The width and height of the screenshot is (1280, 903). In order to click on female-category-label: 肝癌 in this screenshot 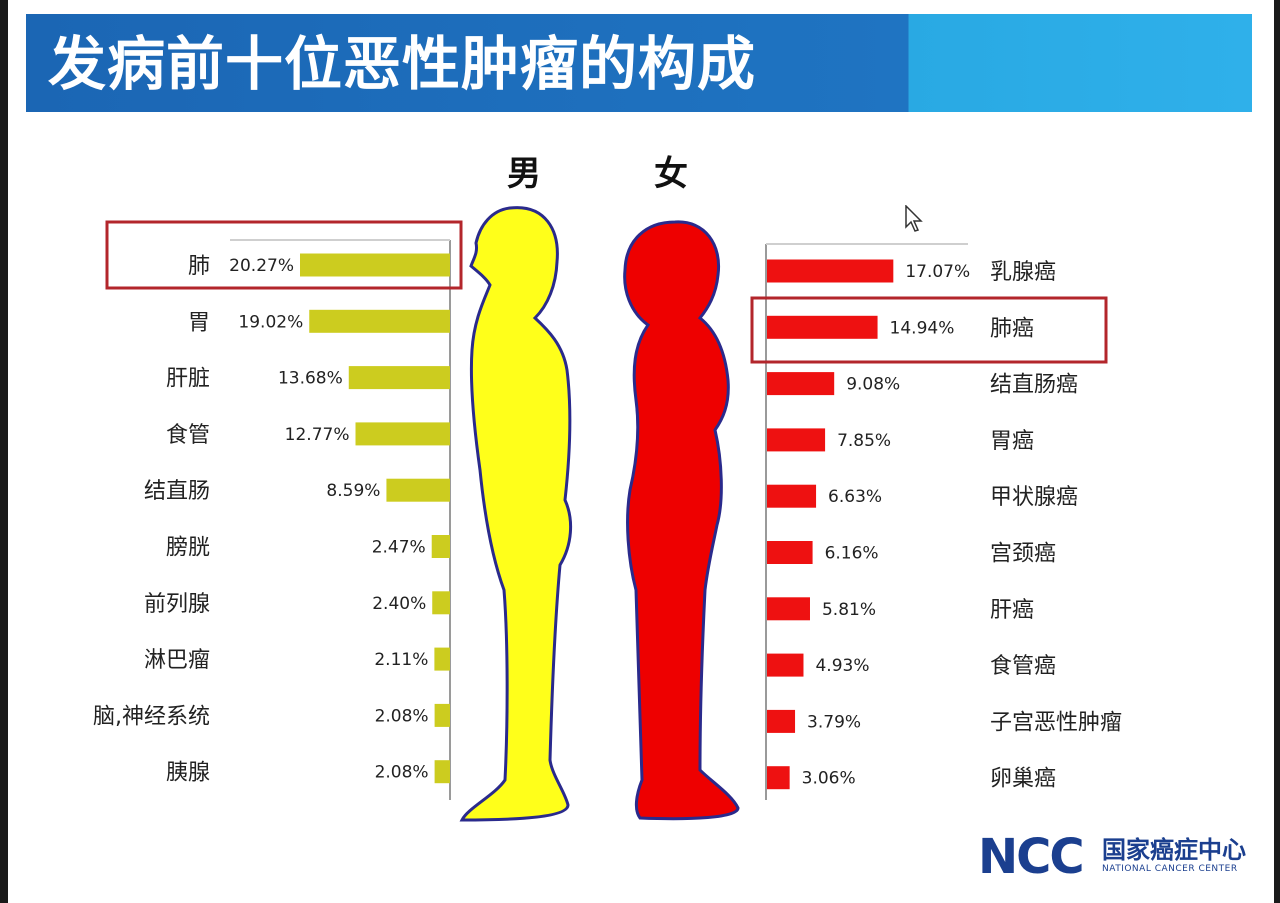, I will do `click(1012, 610)`.